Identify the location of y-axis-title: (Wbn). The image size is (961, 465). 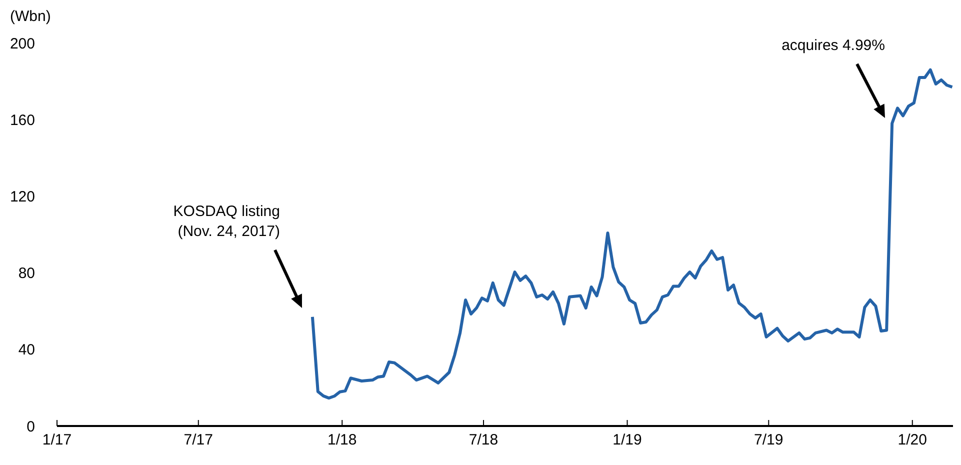
(30, 16).